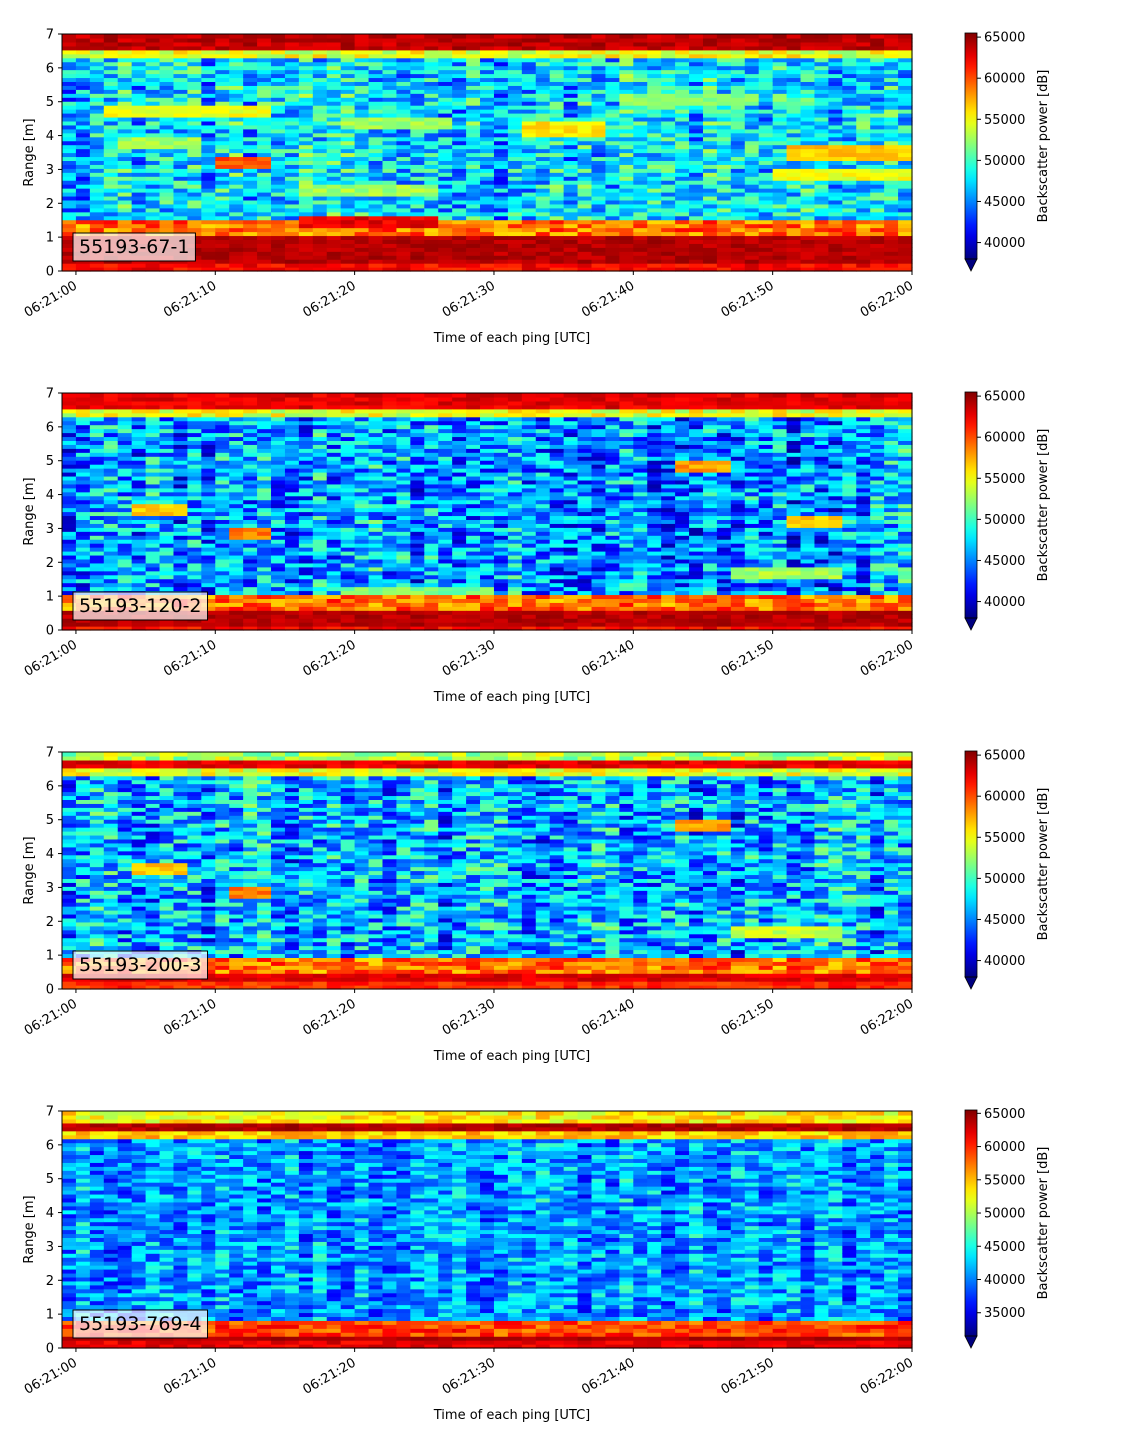 Image resolution: width=1140 pixels, height=1436 pixels. I want to click on y-tick-label: 5, so click(50, 102).